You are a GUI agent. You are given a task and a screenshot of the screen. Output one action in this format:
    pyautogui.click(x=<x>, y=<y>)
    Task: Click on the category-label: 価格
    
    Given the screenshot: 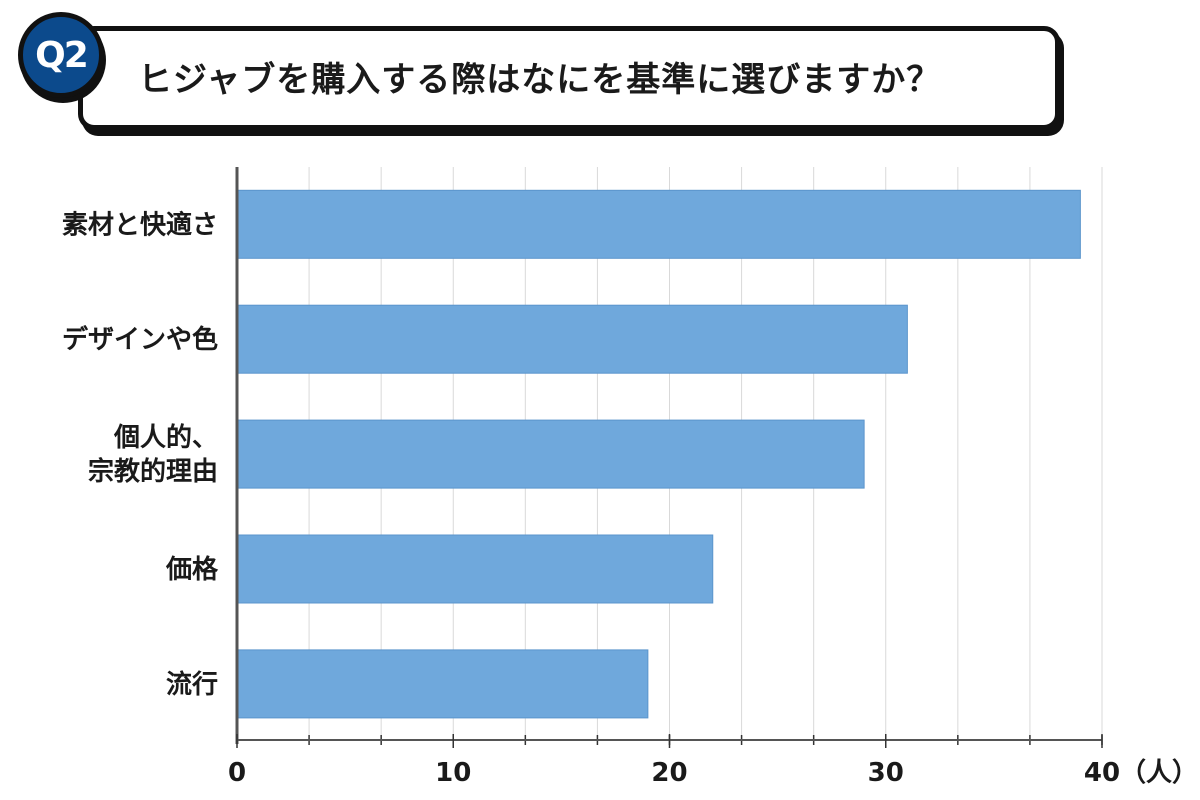 What is the action you would take?
    pyautogui.click(x=192, y=569)
    